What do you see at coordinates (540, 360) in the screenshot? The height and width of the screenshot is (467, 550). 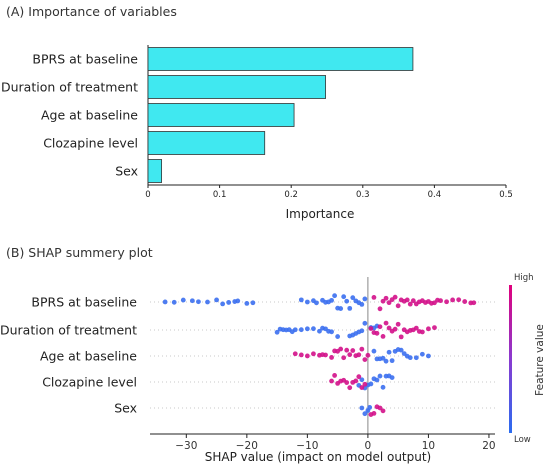 I see `colorbar-label: Feature value` at bounding box center [540, 360].